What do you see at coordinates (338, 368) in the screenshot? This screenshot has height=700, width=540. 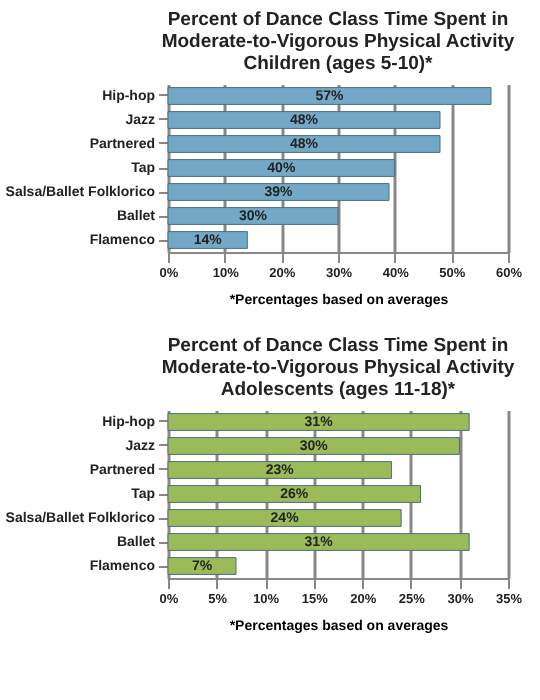 I see `chart-title: Percent of Dance Class Time Spent in Moderate-to-Vigorous Physical Activity Adolescents (ages 11-18)*` at bounding box center [338, 368].